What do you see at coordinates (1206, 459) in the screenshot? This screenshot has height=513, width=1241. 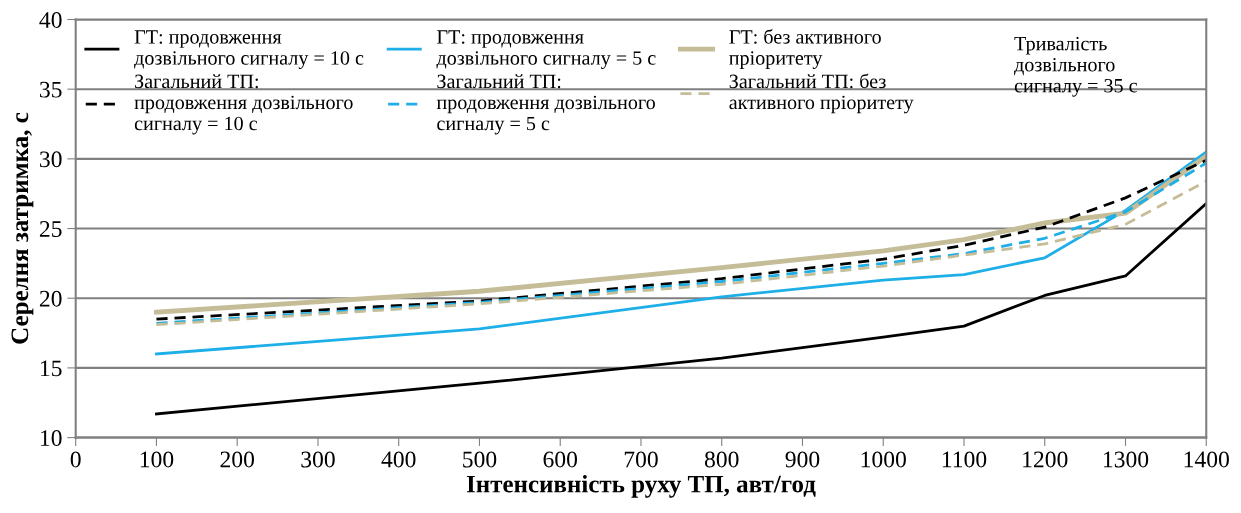 I see `x-tick-label: 1400` at bounding box center [1206, 459].